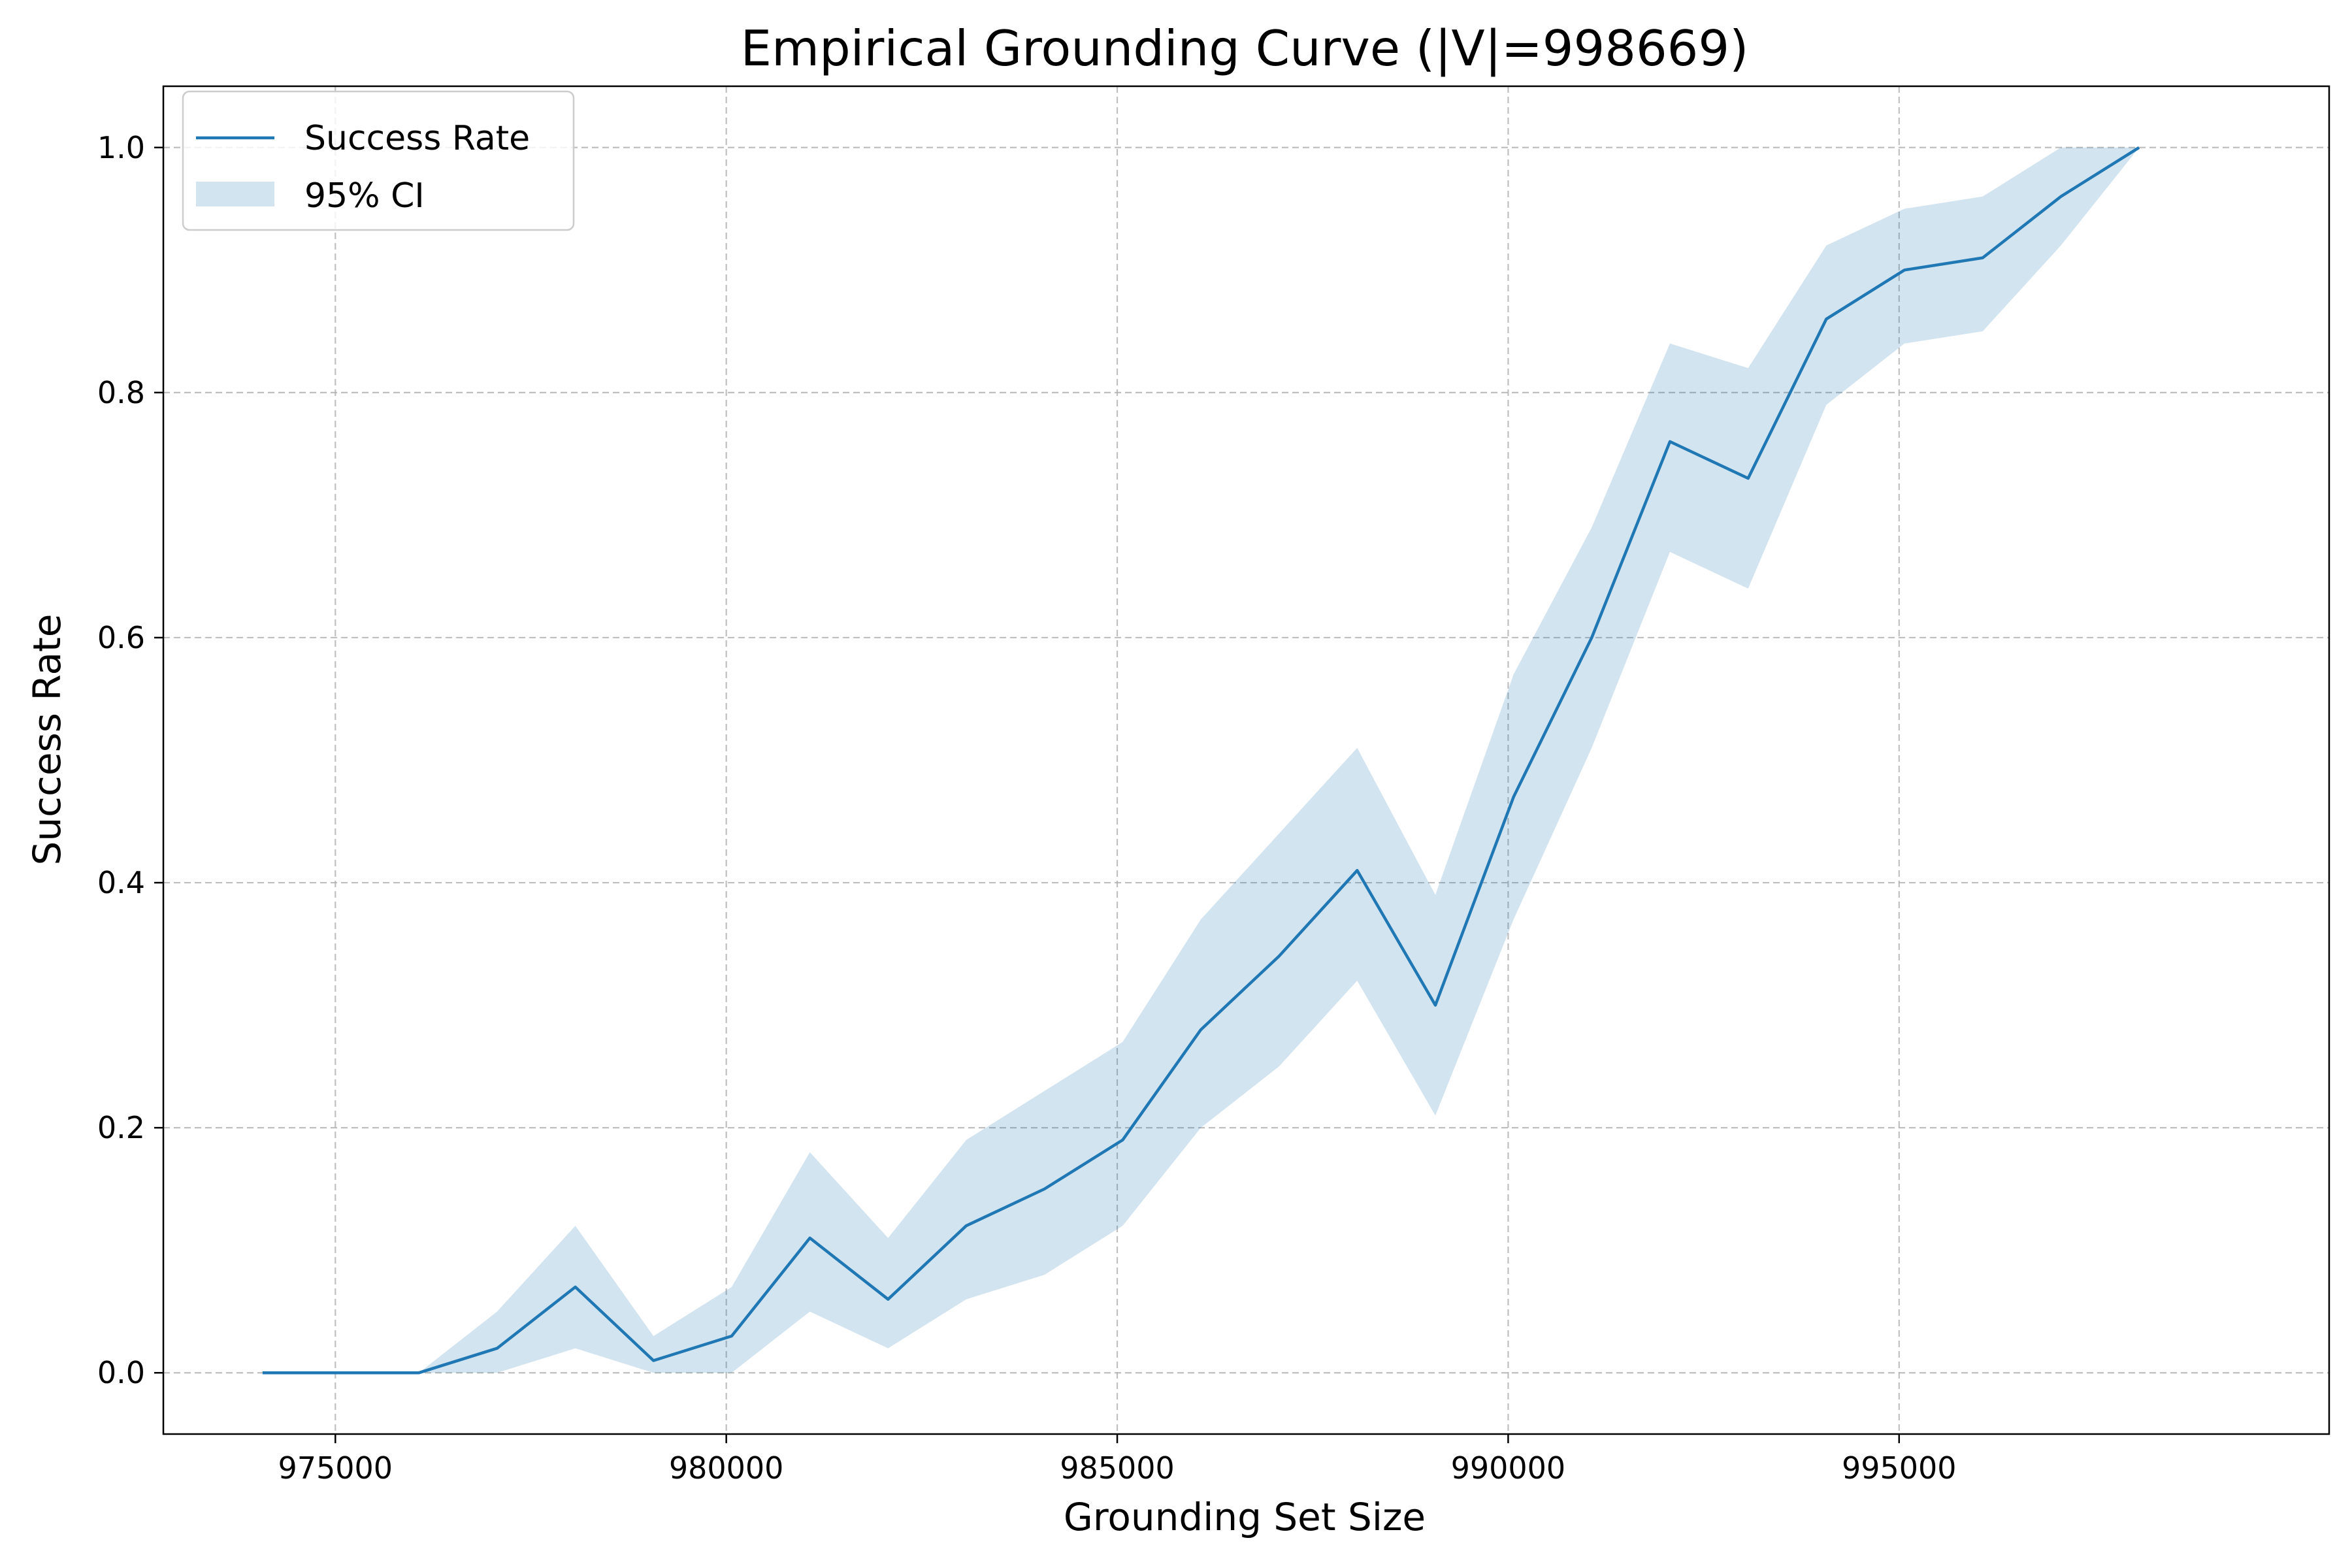 The width and height of the screenshot is (2352, 1568). Describe the element at coordinates (235, 194) in the screenshot. I see `legend-band-swatch` at that location.